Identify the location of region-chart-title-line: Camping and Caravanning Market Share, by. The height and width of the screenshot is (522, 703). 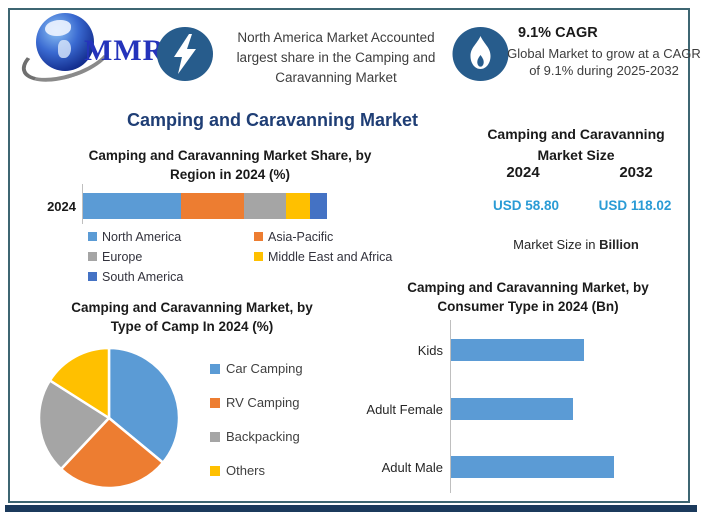
(230, 155).